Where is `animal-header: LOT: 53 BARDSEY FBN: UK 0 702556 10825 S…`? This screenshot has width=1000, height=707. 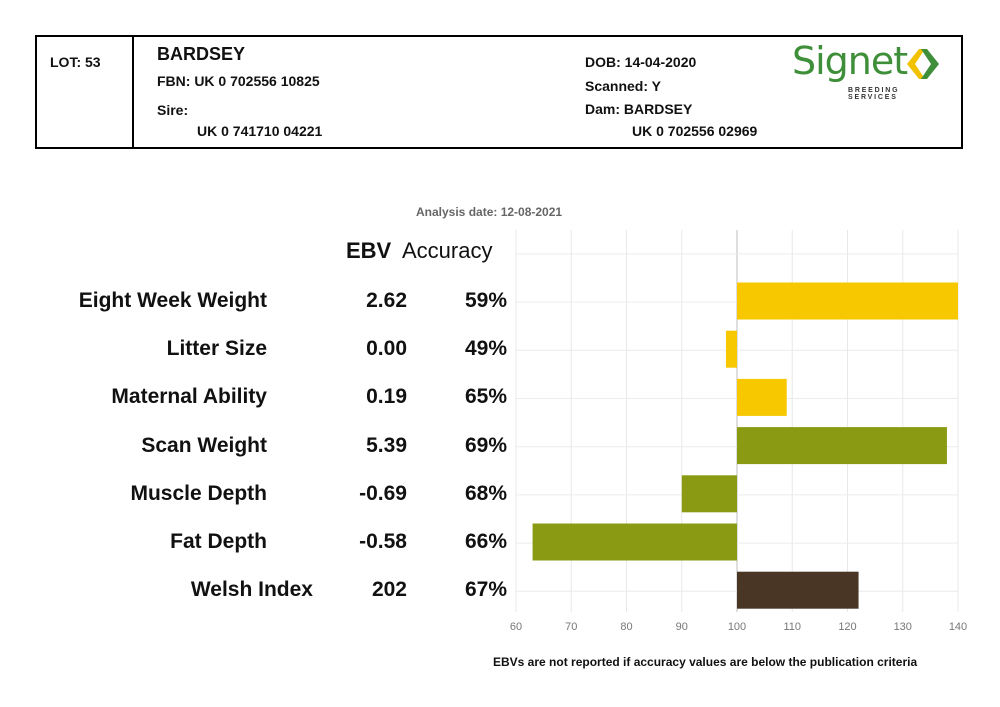 animal-header: LOT: 53 BARDSEY FBN: UK 0 702556 10825 S… is located at coordinates (499, 92).